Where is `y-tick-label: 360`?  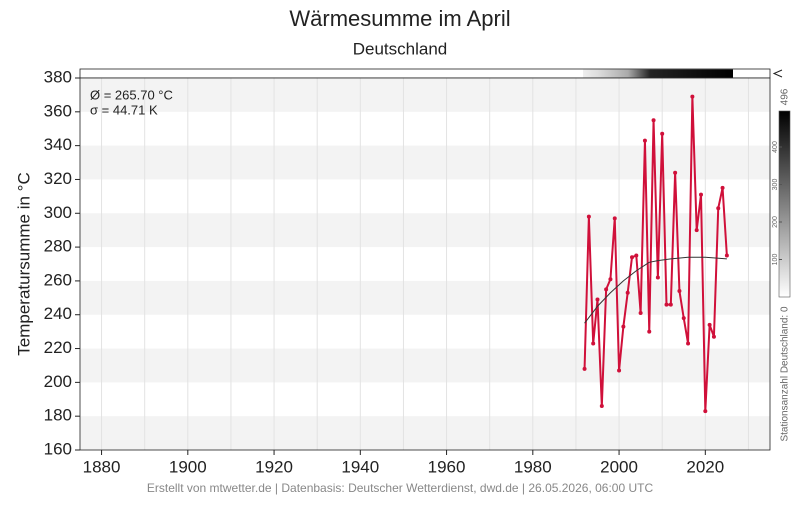 y-tick-label: 360 is located at coordinates (58, 110).